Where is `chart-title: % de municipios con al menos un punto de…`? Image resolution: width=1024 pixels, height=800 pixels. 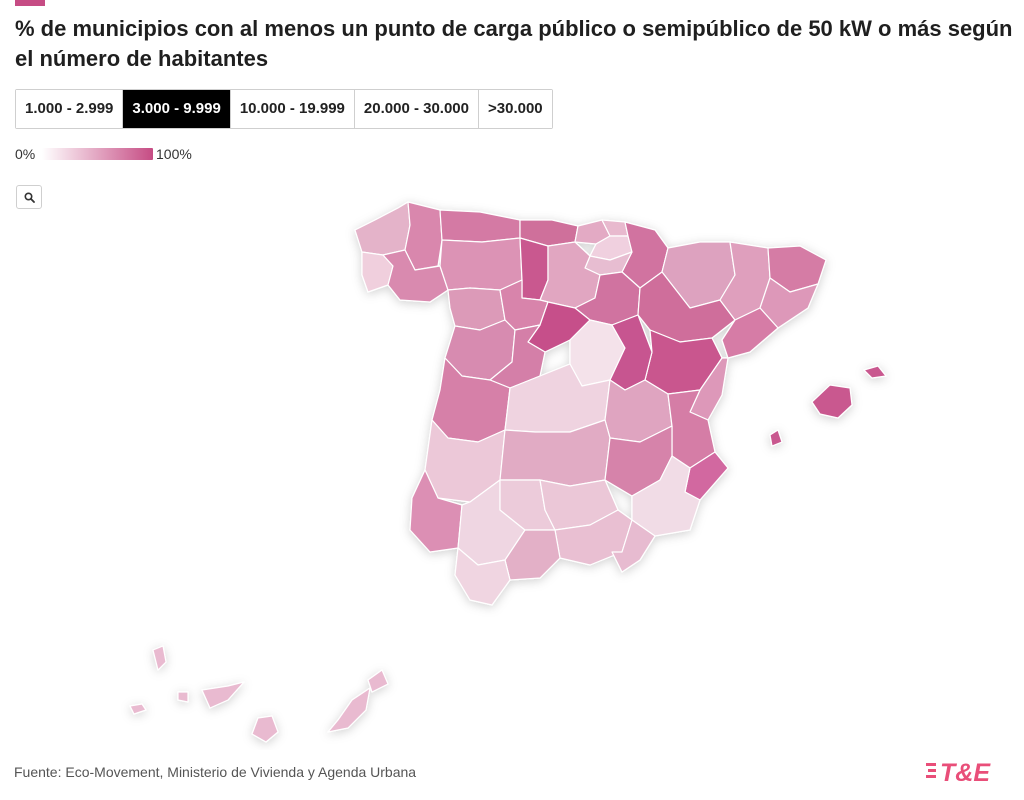 chart-title: % de municipios con al menos un punto de… is located at coordinates (514, 43).